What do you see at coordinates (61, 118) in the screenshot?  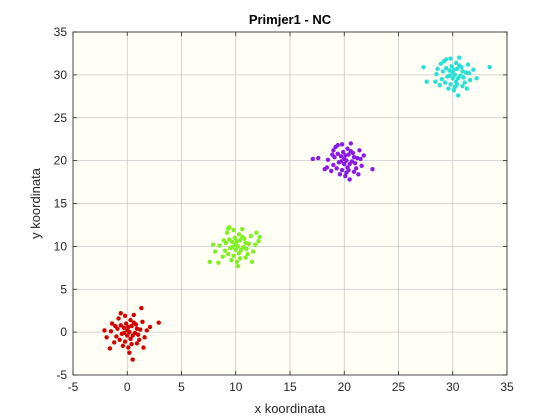 I see `y-tick-label: 25` at bounding box center [61, 118].